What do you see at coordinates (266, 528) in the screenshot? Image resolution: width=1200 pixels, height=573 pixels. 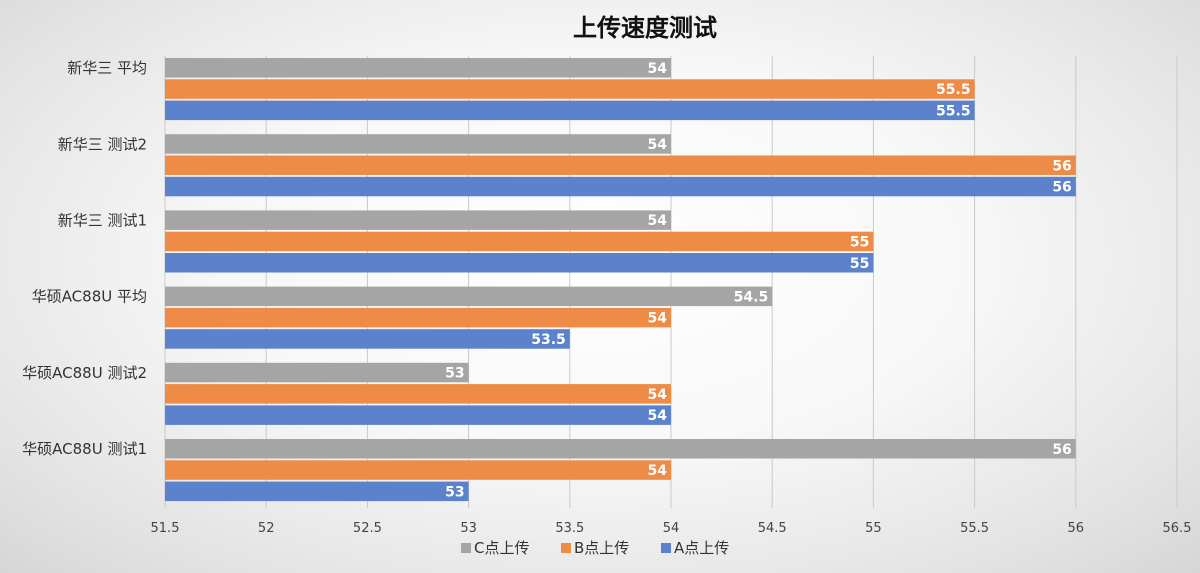 I see `x-tick-label: 52` at bounding box center [266, 528].